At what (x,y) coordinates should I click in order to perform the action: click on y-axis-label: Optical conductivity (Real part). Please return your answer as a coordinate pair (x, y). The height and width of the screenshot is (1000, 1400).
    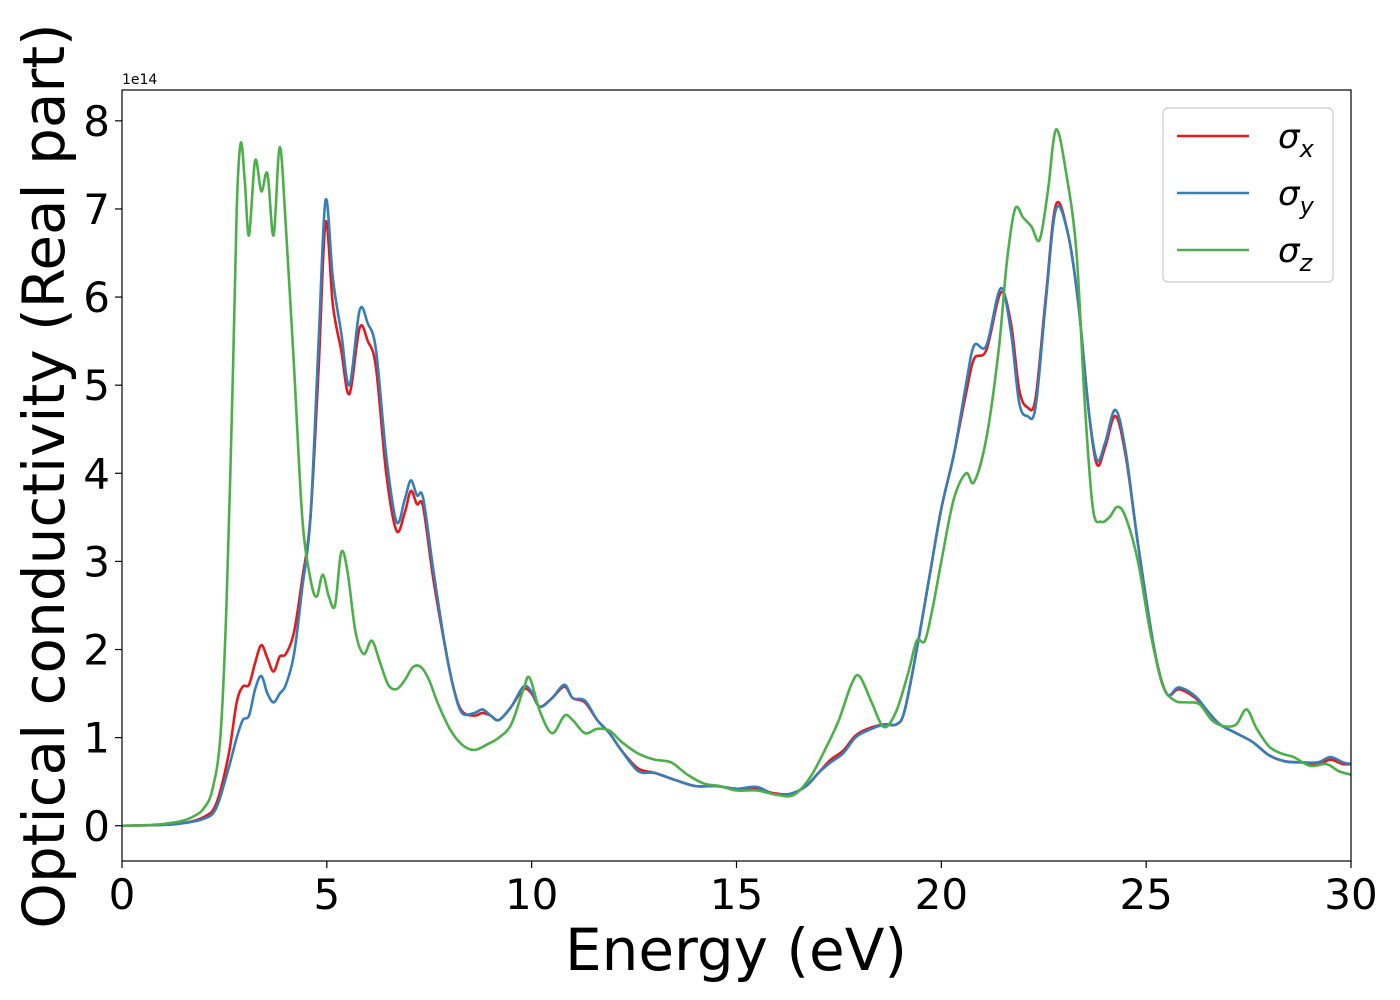
    Looking at the image, I should click on (44, 475).